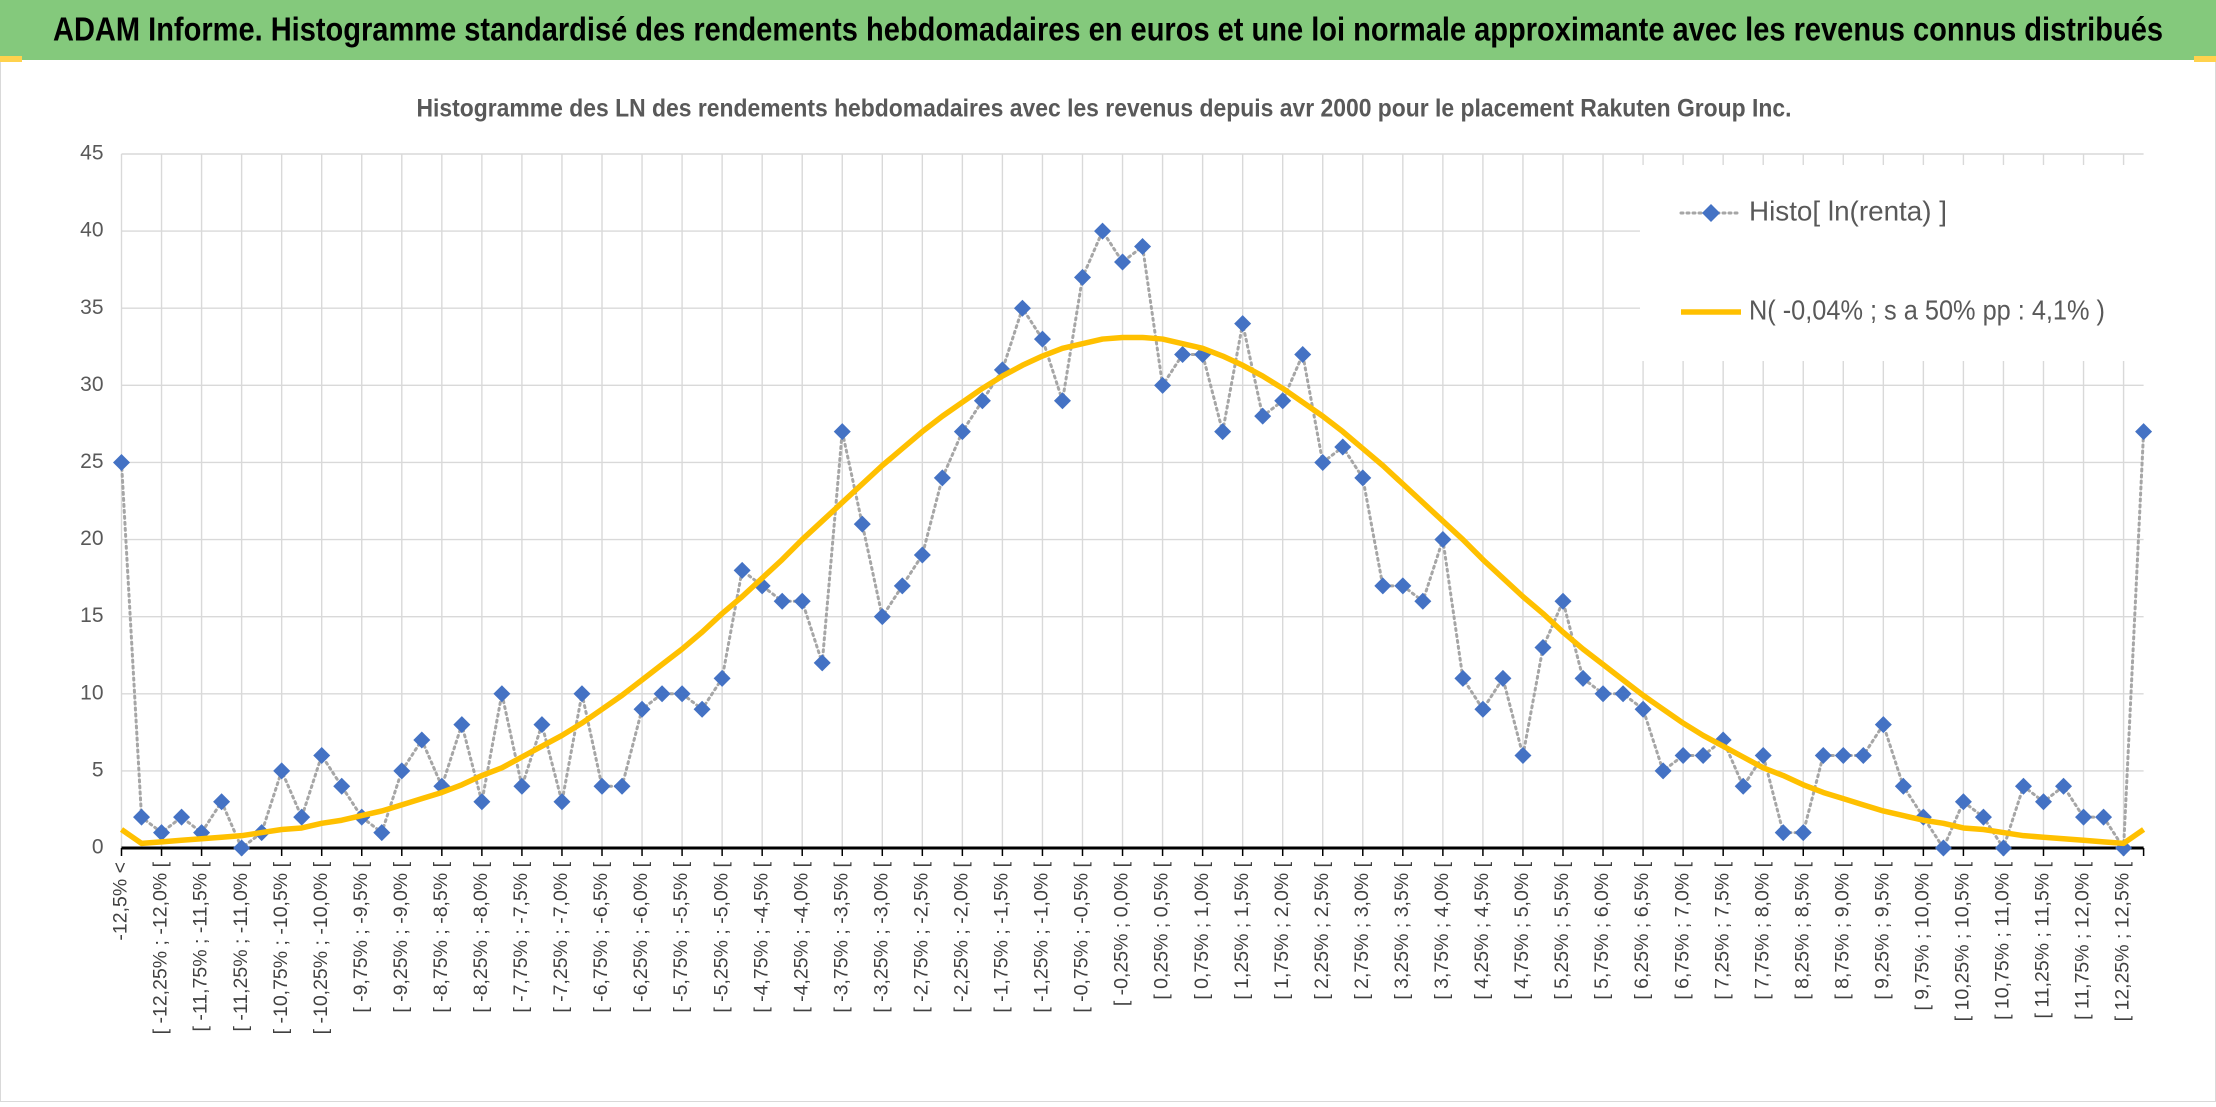  What do you see at coordinates (1482, 930) in the screenshot?
I see `x-tick-label: [ 4,25% ; 4,5% [` at bounding box center [1482, 930].